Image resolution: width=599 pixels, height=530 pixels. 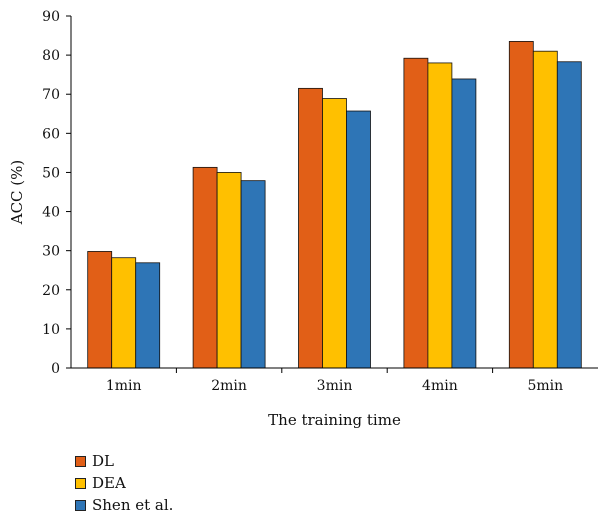 I want to click on x-tick-label: 3min, so click(x=335, y=386).